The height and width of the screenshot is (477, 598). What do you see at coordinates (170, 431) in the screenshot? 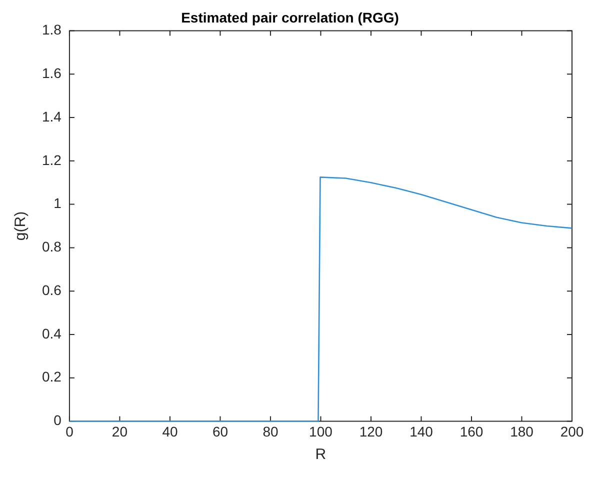
I see `x-tick-label: 40` at bounding box center [170, 431].